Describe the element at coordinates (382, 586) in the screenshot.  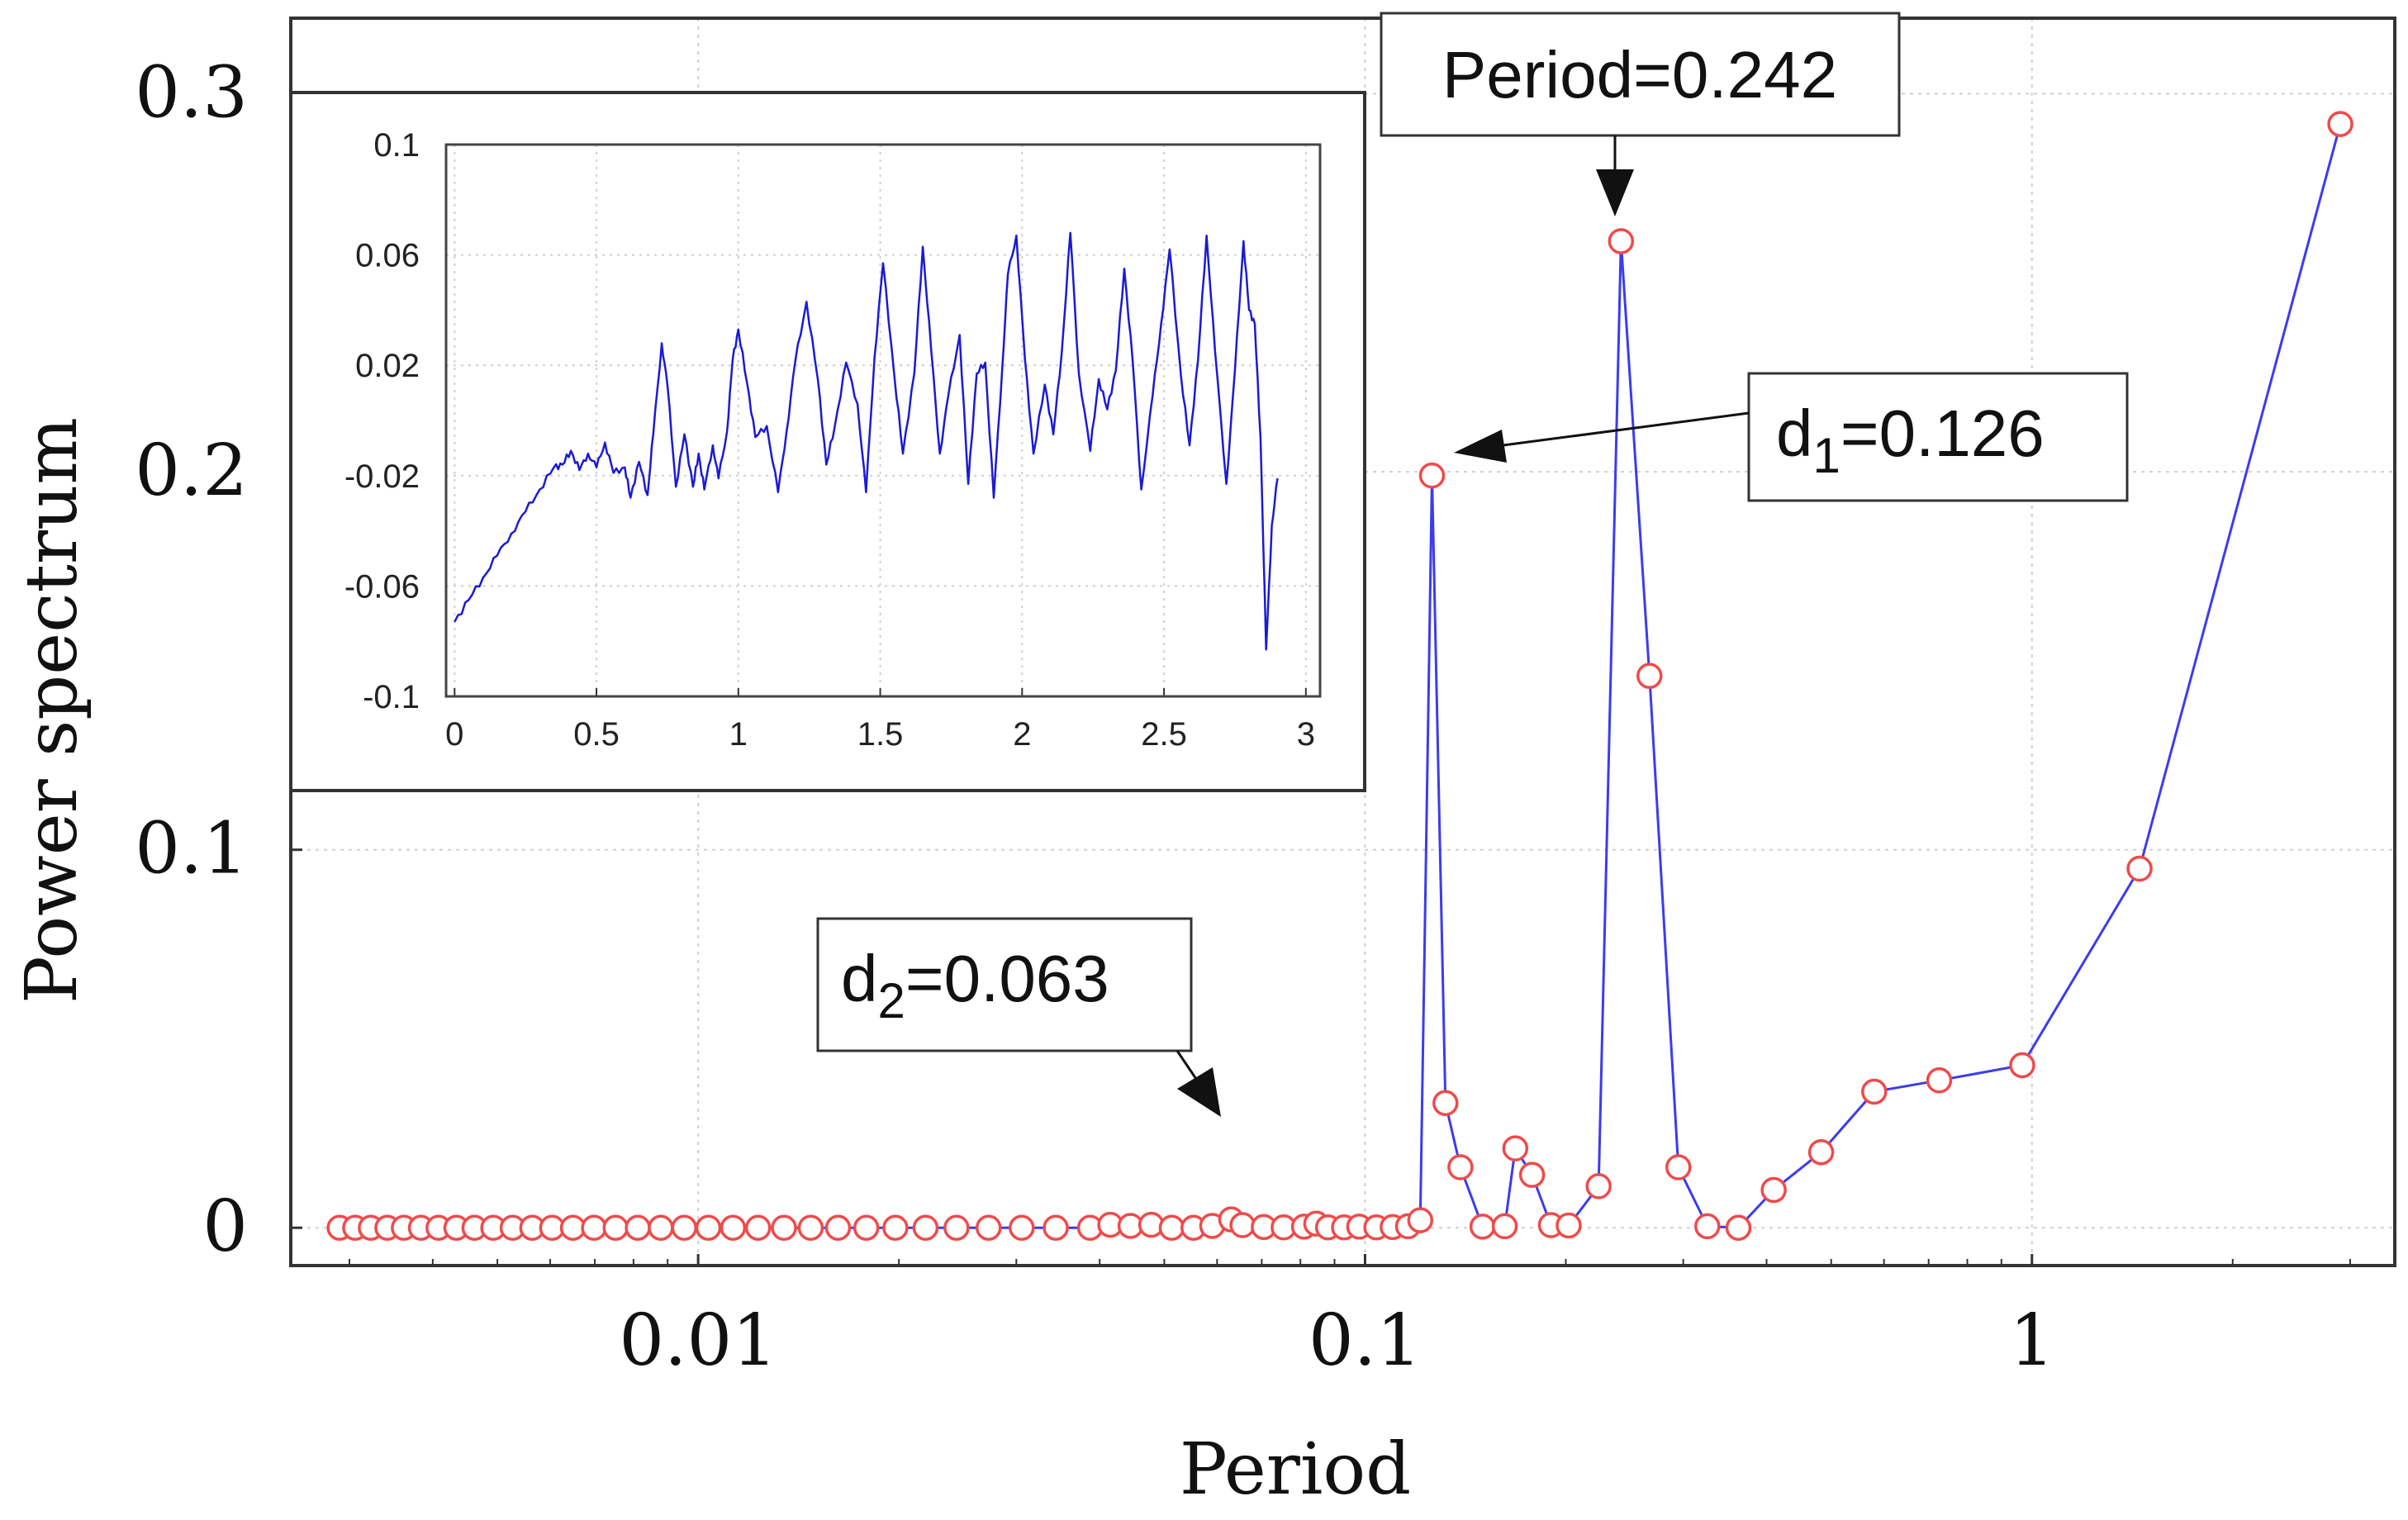
I see `inset-y-tick-label: -0.06` at that location.